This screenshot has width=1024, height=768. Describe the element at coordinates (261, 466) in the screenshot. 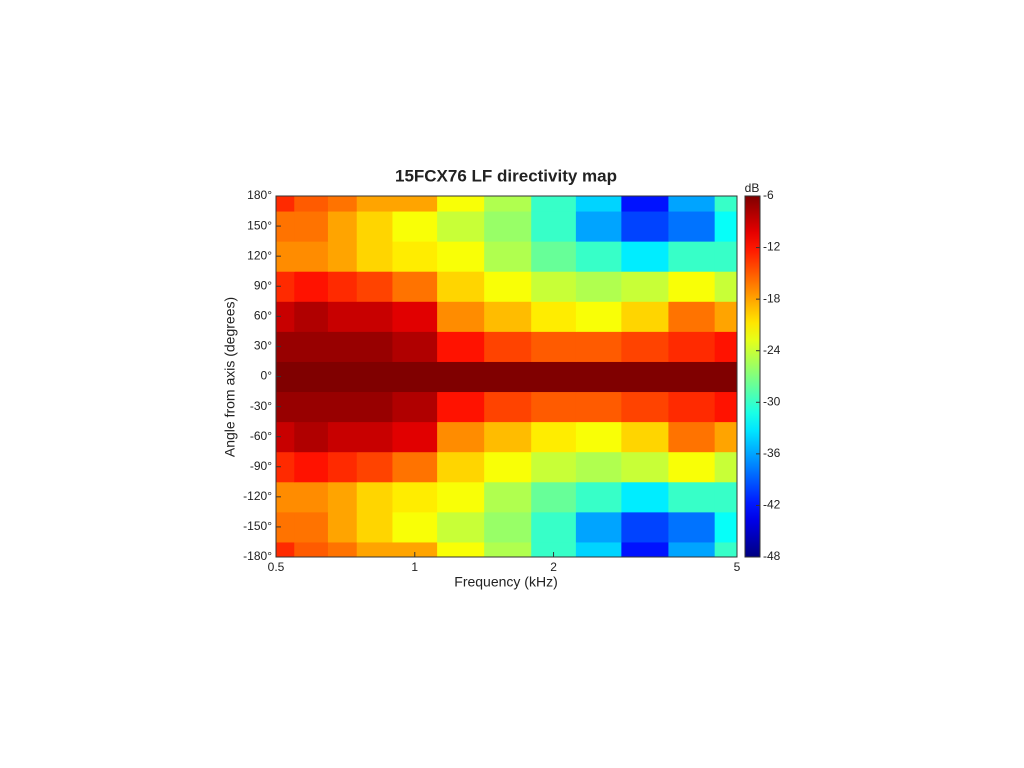

I see `y-tick-label: -90°` at that location.